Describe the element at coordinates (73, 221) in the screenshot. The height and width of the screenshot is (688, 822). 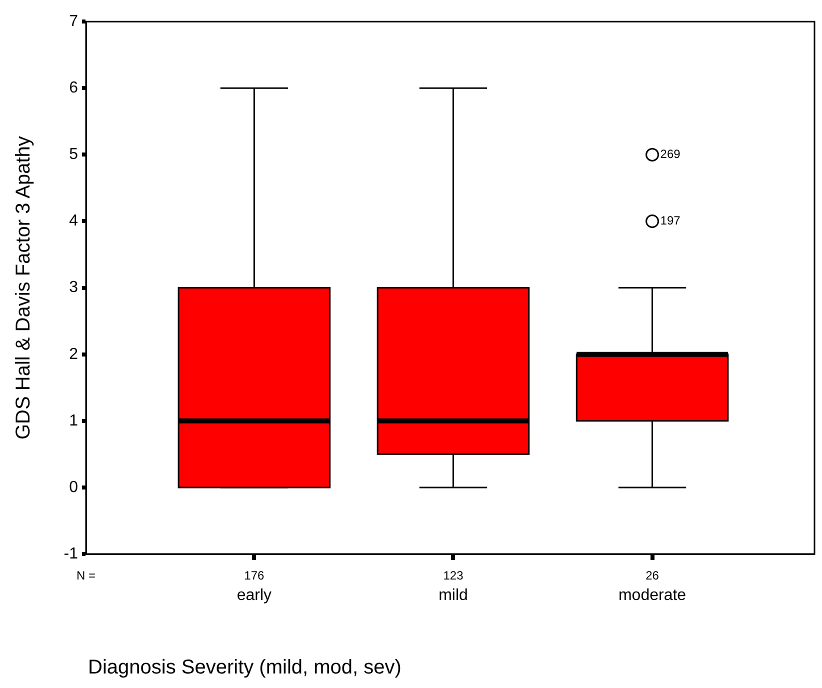
I see `y-tick-label: 4` at that location.